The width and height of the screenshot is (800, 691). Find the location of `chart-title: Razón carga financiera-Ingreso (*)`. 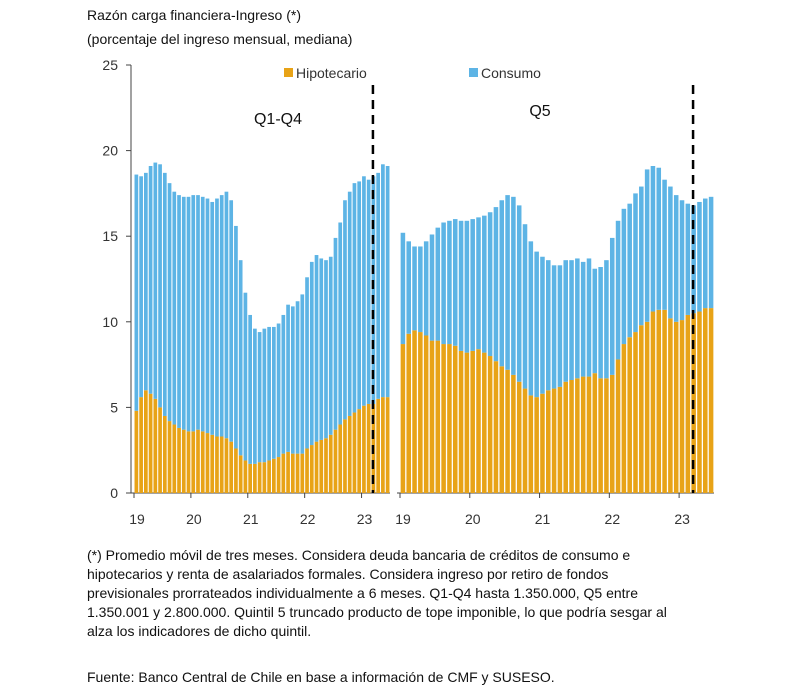

chart-title: Razón carga financiera-Ingreso (*) is located at coordinates (194, 15).